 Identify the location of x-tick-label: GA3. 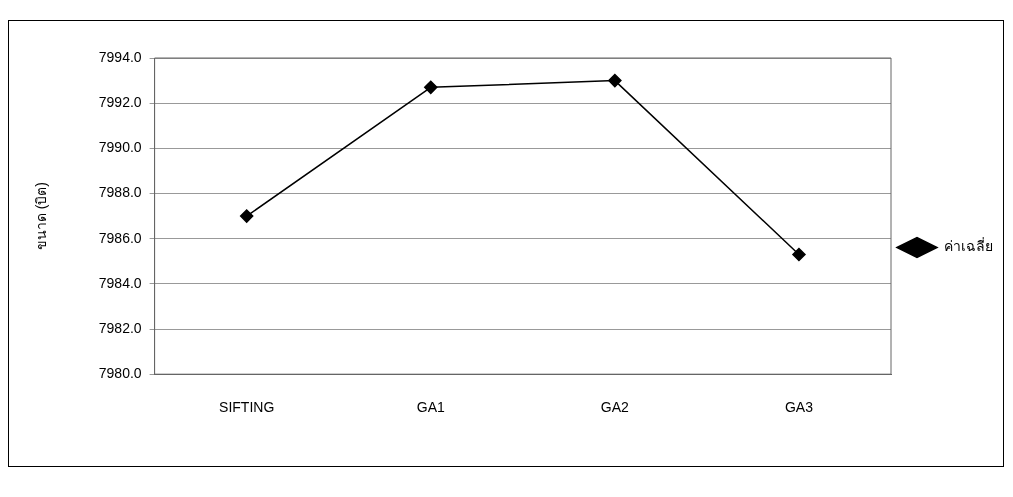
(799, 407).